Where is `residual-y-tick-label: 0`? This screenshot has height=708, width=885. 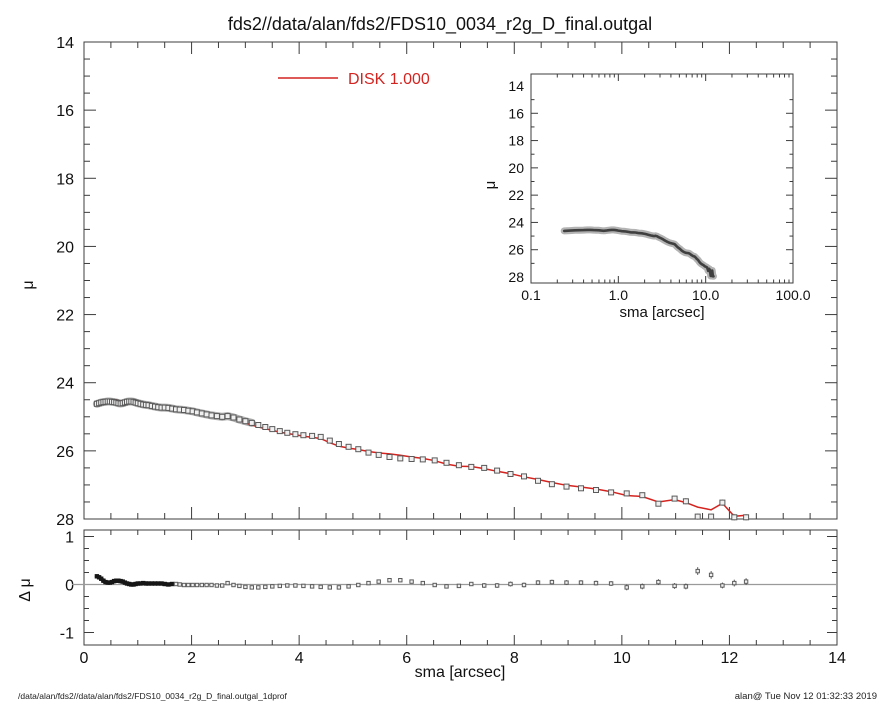
residual-y-tick-label: 0 is located at coordinates (69, 586).